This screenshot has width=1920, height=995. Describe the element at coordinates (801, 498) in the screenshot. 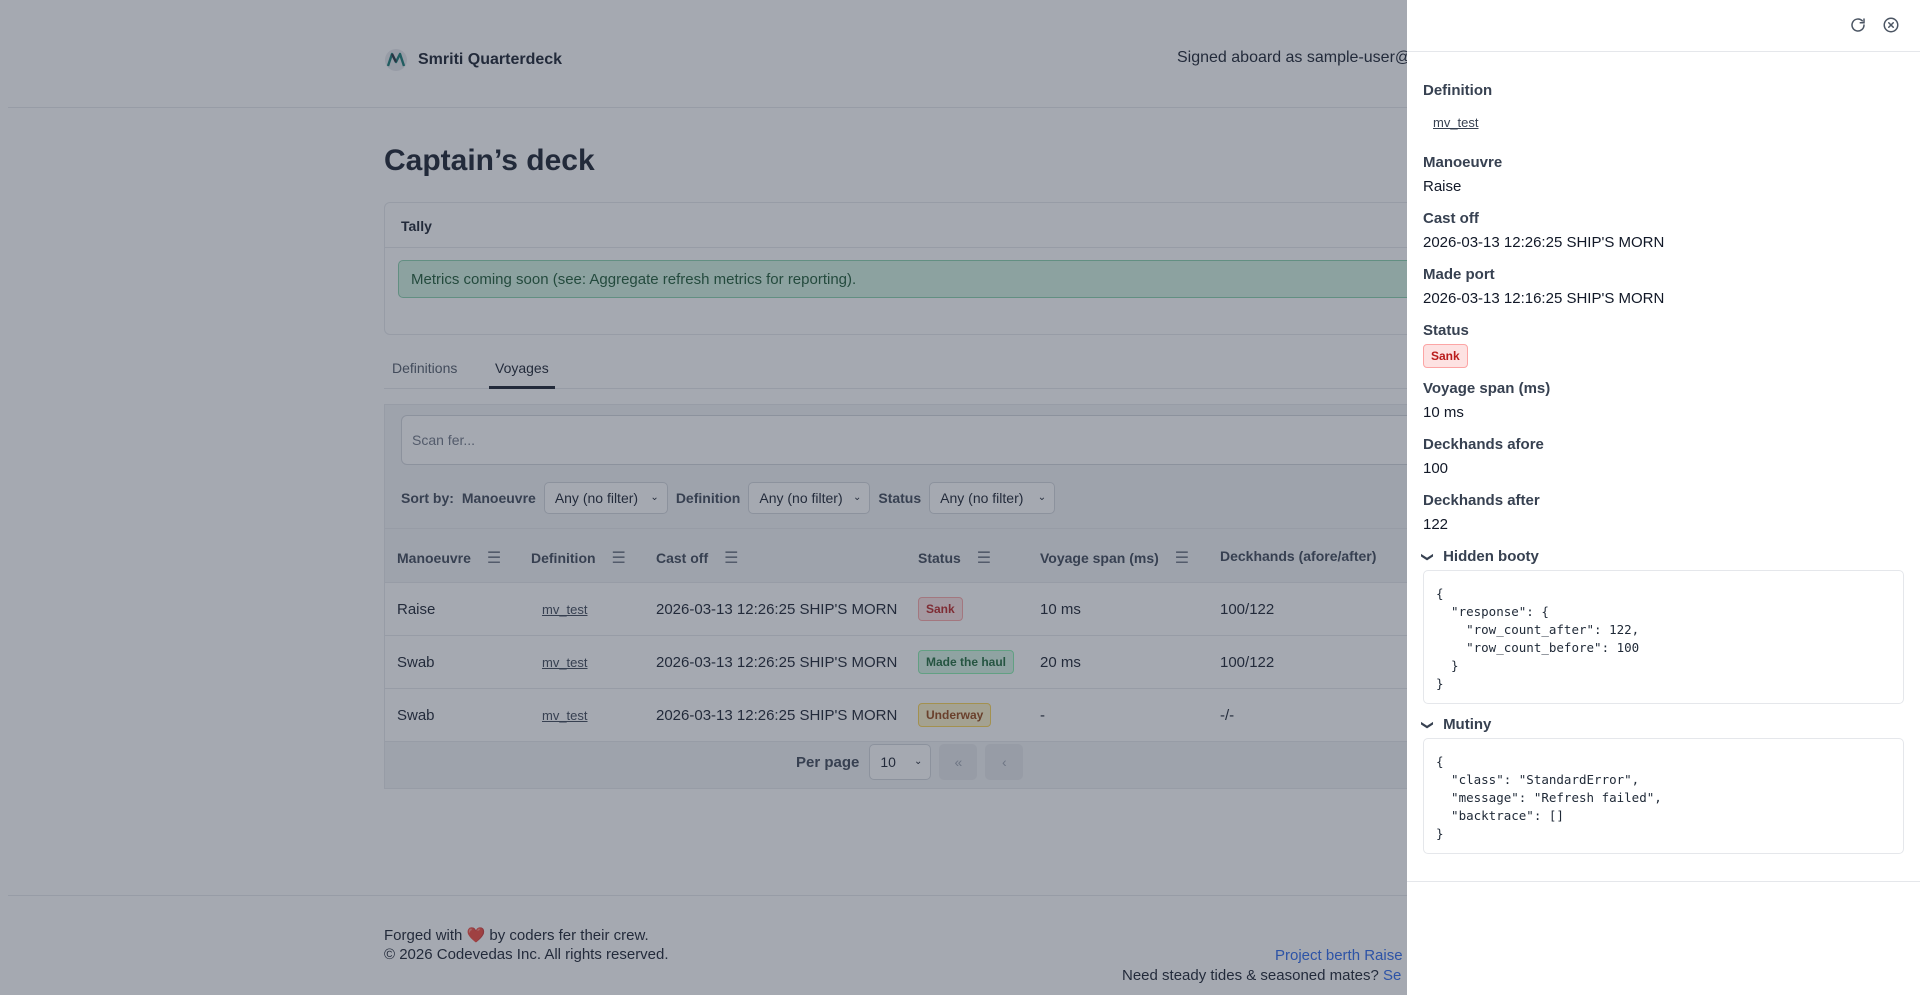

I see `definition-filter-value: Any (no filter)` at that location.